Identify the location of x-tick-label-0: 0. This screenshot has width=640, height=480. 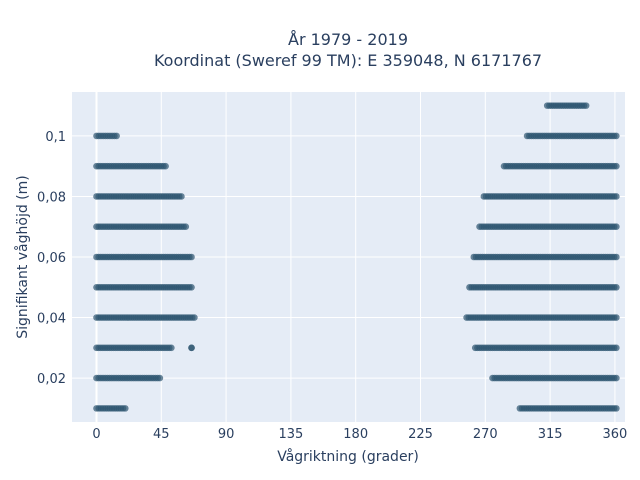
(96, 434).